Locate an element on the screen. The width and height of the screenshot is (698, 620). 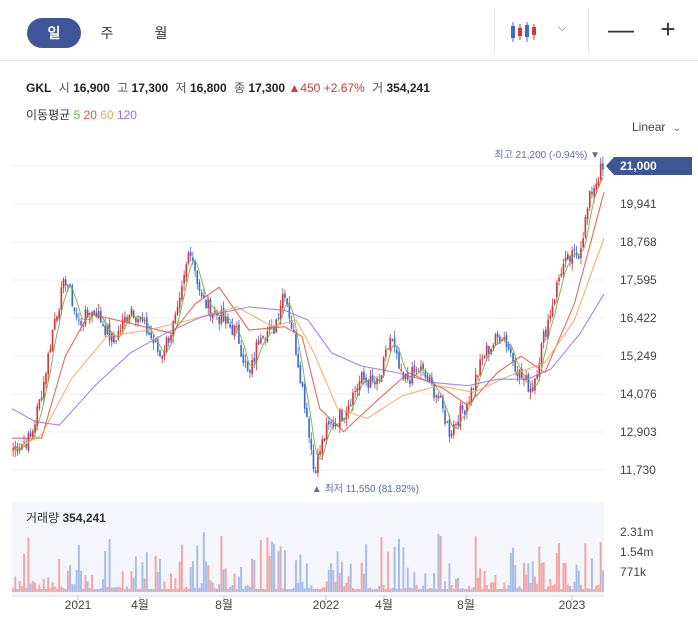
volume-legend: 거래량 354,241 is located at coordinates (66, 518).